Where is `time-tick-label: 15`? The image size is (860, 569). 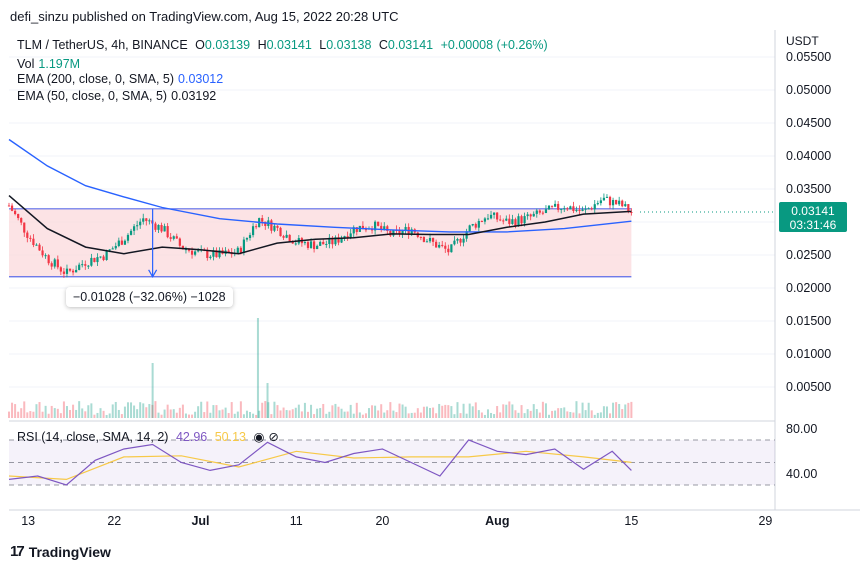 time-tick-label: 15 is located at coordinates (631, 521).